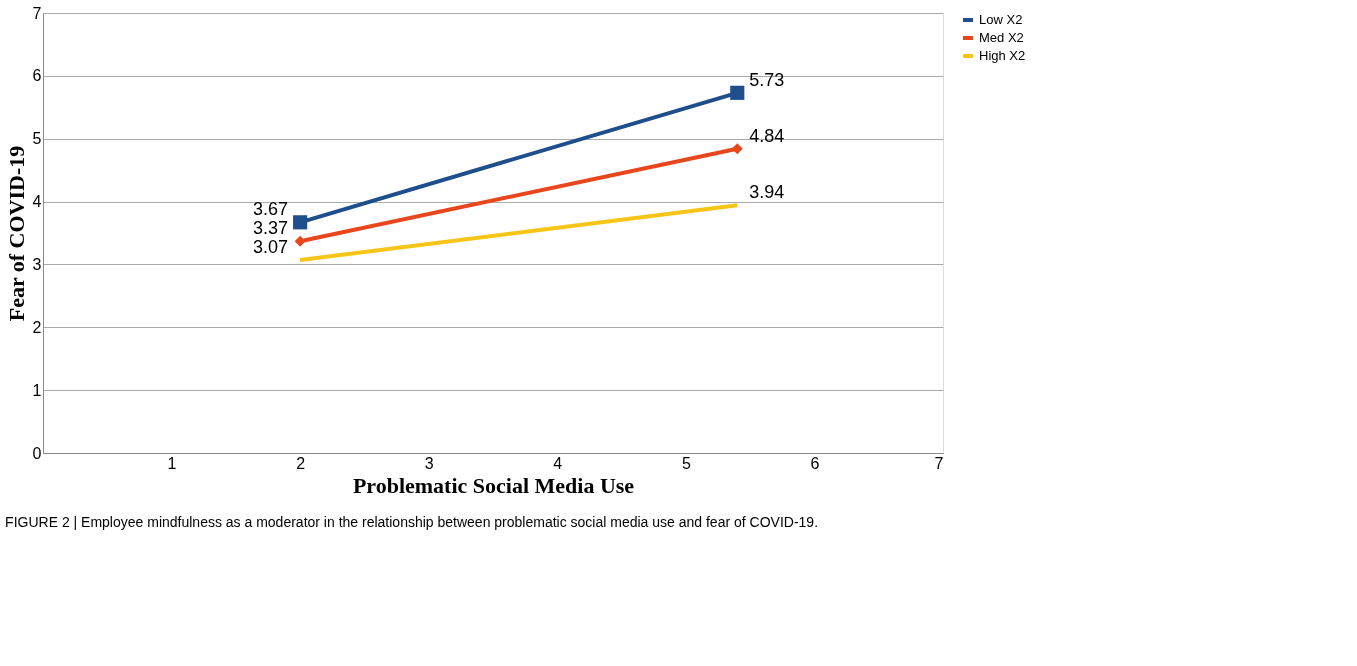 The height and width of the screenshot is (666, 1357). Describe the element at coordinates (37, 202) in the screenshot. I see `y-tick-label: 4` at that location.